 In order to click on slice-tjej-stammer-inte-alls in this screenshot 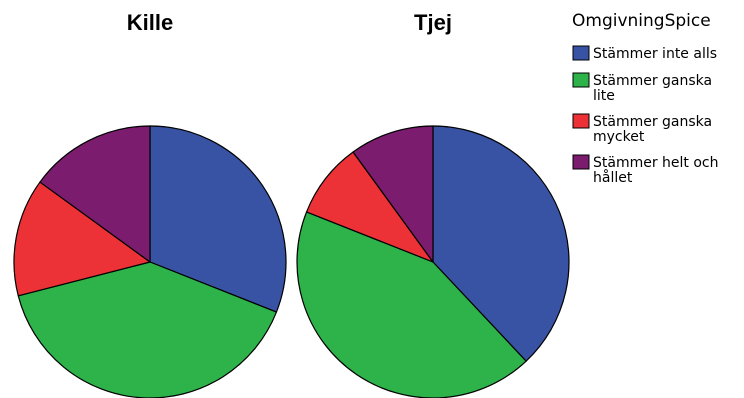, I will do `click(501, 243)`.